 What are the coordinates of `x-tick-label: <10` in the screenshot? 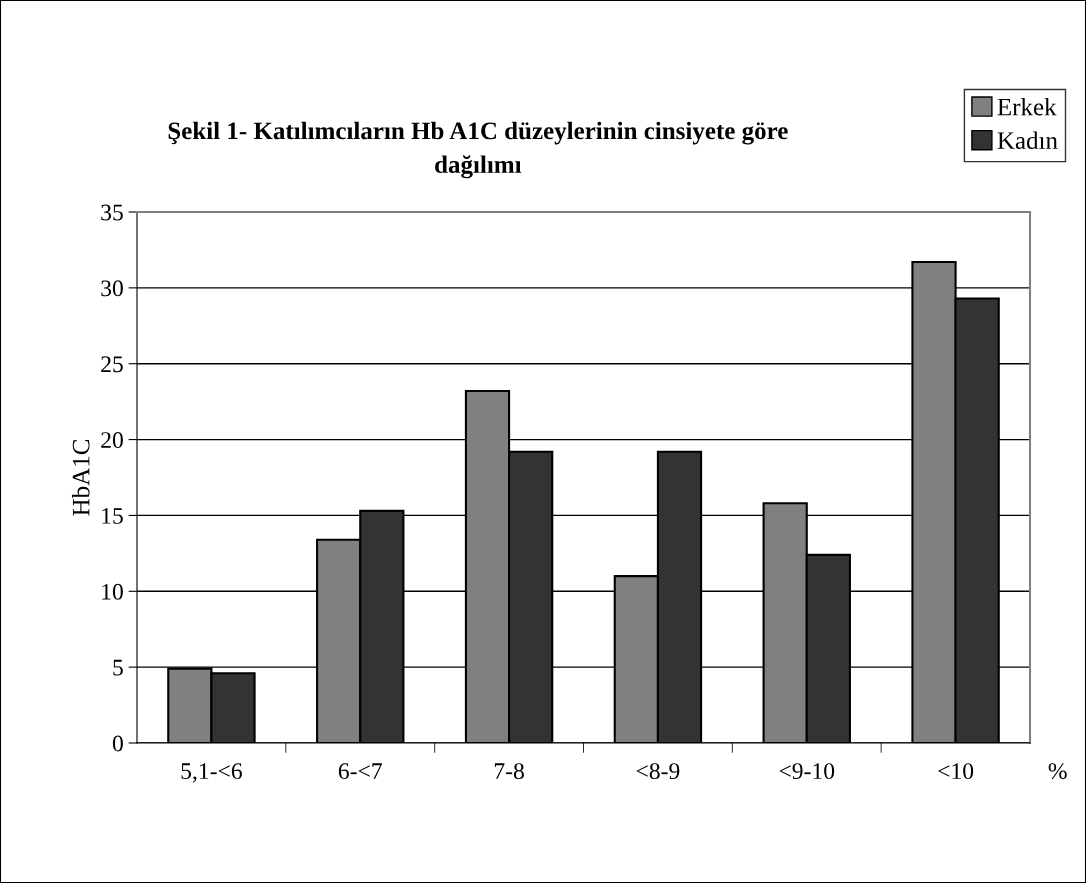 It's located at (956, 771).